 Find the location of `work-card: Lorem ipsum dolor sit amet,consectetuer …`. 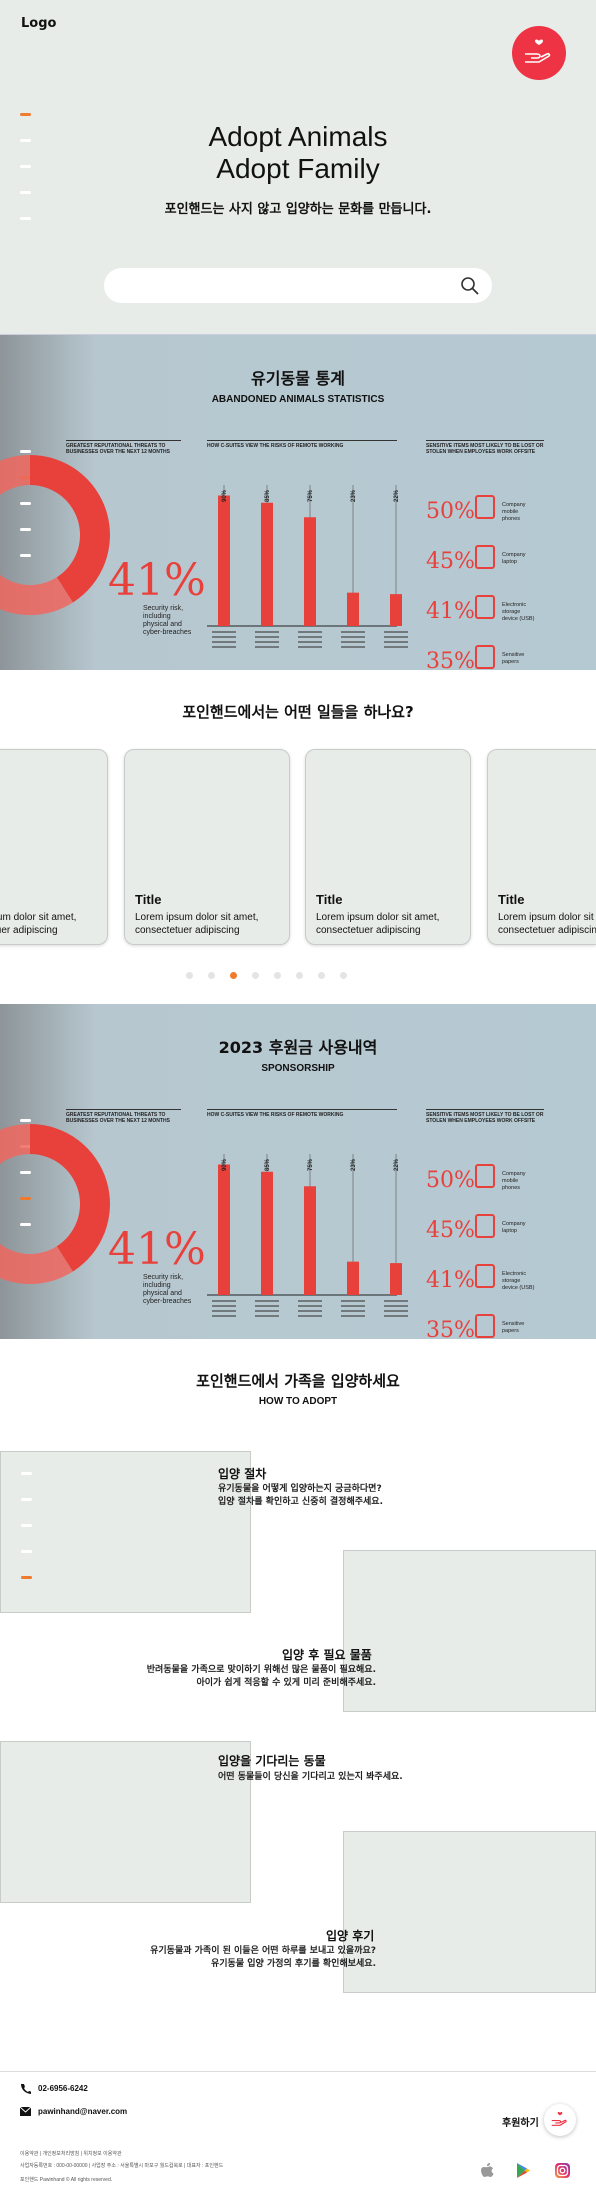

work-card: Lorem ipsum dolor sit amet,consectetuer … is located at coordinates (54, 847).